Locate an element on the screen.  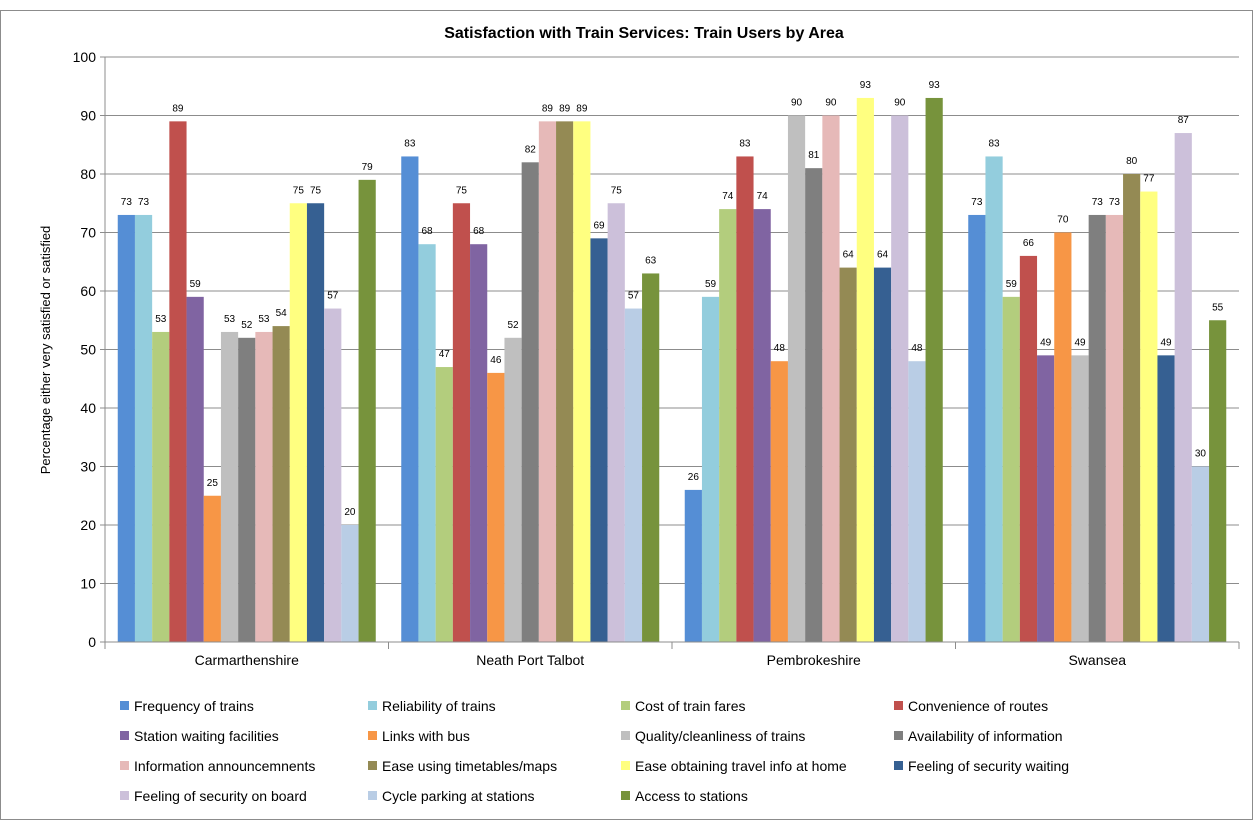
data-label: 66 is located at coordinates (1029, 243).